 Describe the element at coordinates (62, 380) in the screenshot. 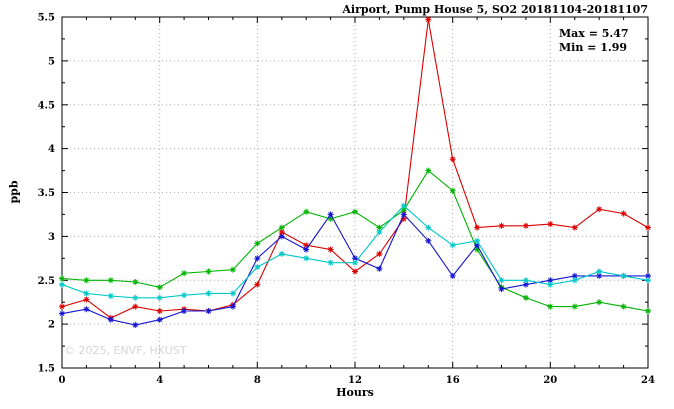

I see `svg-text: 0` at that location.